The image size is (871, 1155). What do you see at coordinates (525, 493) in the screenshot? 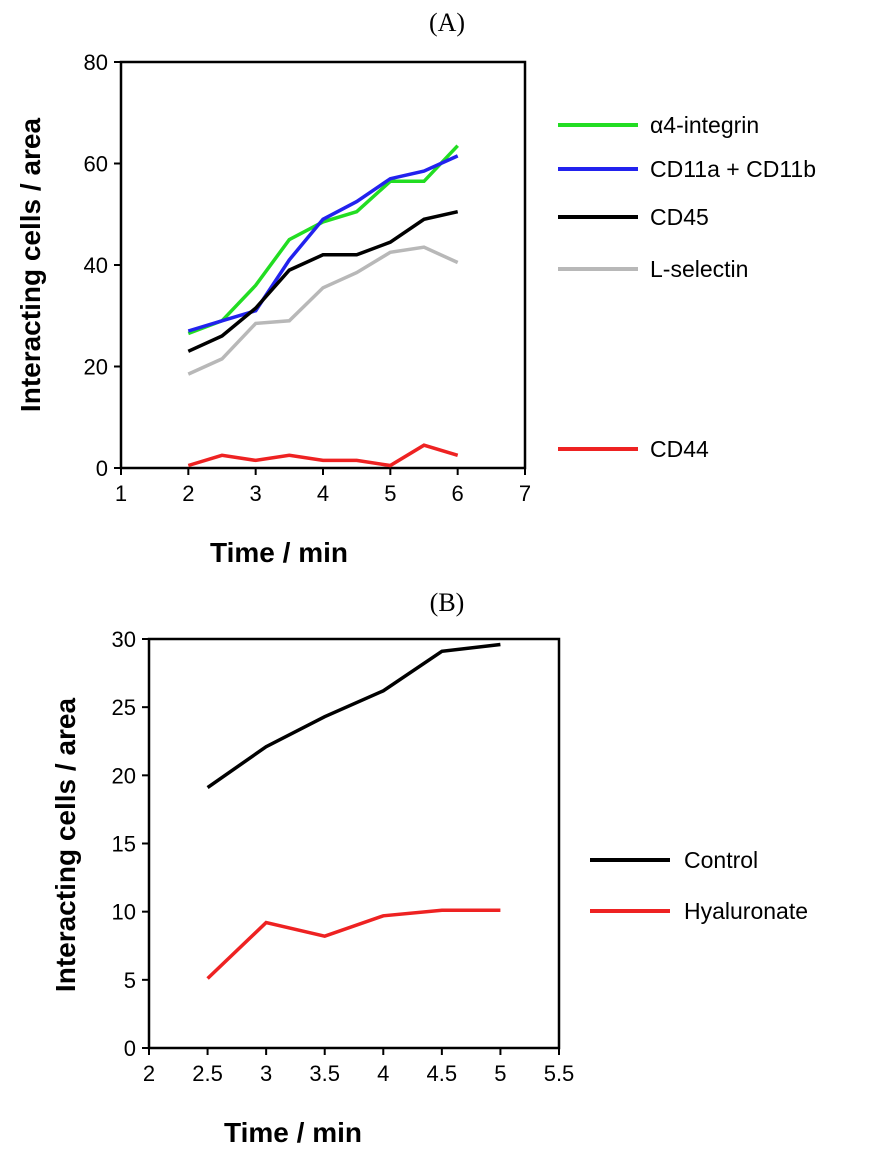
I see `x-tick-label: 7` at bounding box center [525, 493].